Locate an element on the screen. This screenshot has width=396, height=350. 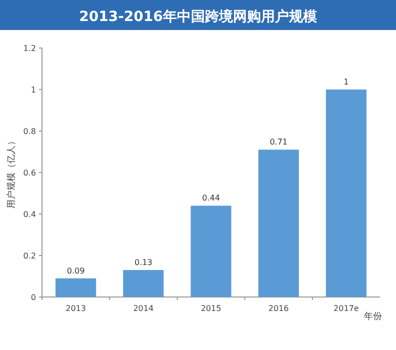
y-tick-label: 0.8 is located at coordinates (29, 131).